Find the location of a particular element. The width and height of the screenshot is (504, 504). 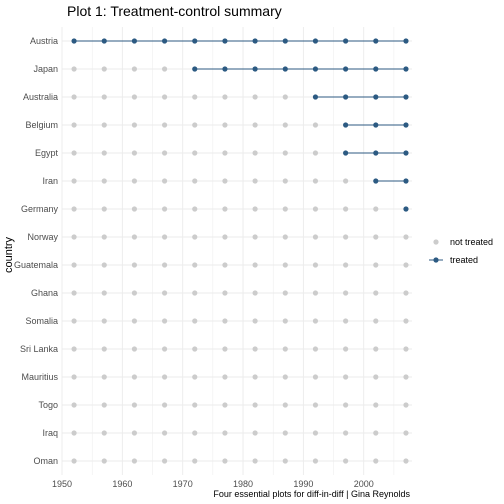

x-axis-ticks: 1950 1960 1970 1980 1990 2000 is located at coordinates (213, 484).